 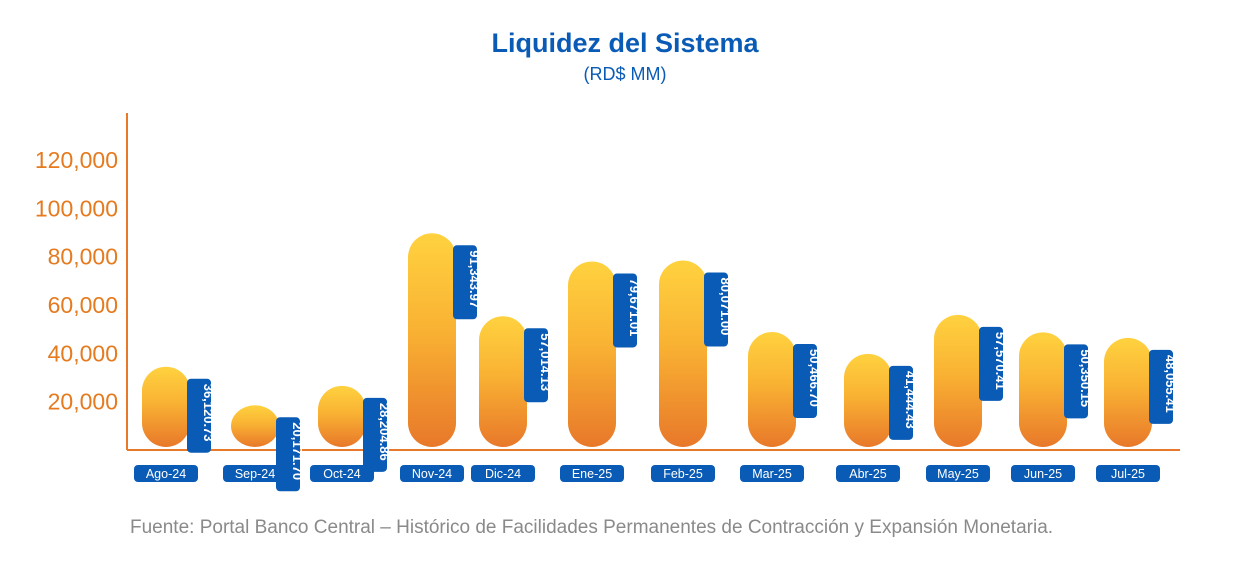 I want to click on y-tick-label: 80,000, so click(x=83, y=257).